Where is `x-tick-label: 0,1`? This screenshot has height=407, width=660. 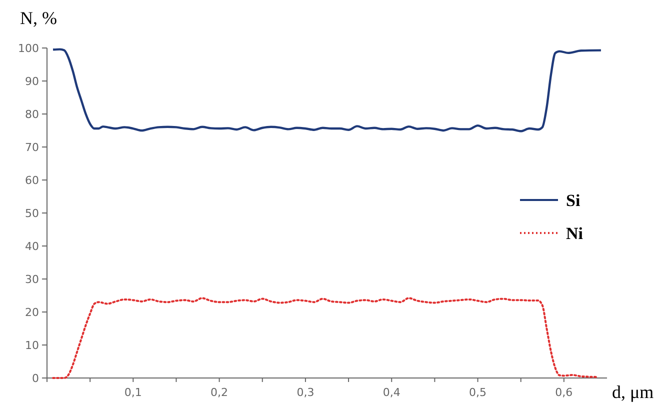 x-tick-label: 0,1 is located at coordinates (133, 392).